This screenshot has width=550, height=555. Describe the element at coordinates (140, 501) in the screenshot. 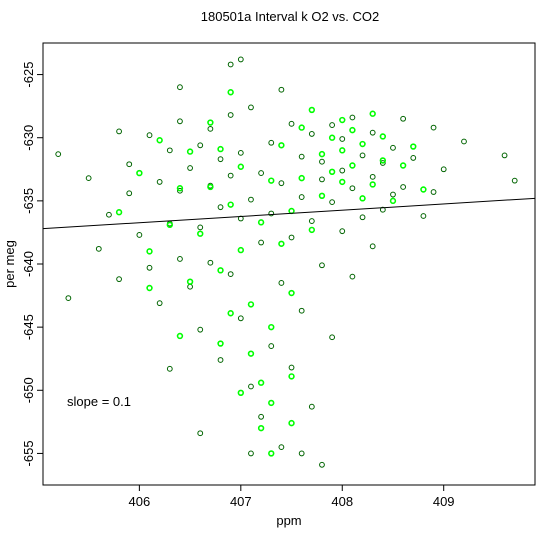

I see `x-tick-label: 406` at that location.